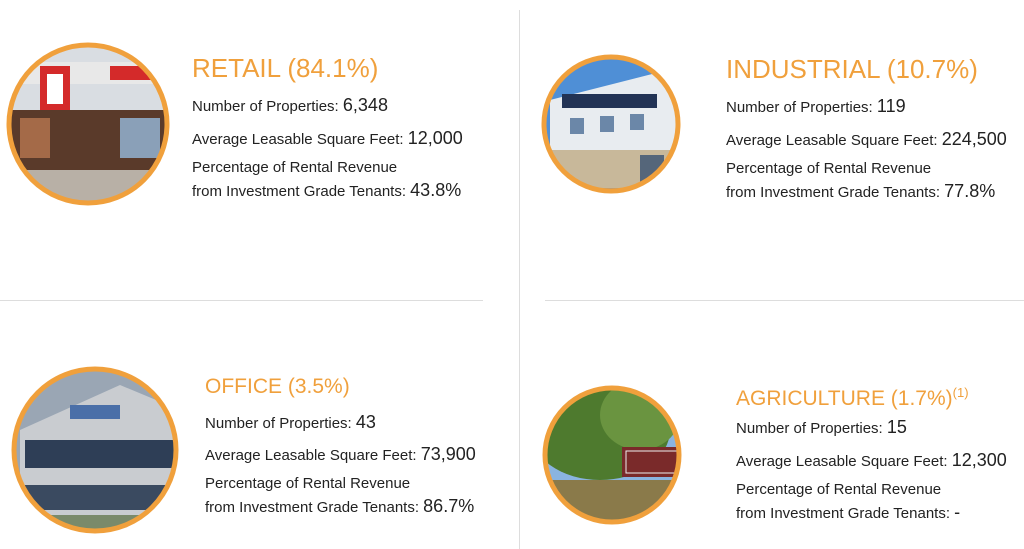 The height and width of the screenshot is (549, 1024). I want to click on stat: Average Leasable Square Feet: 12,000, so click(327, 139).